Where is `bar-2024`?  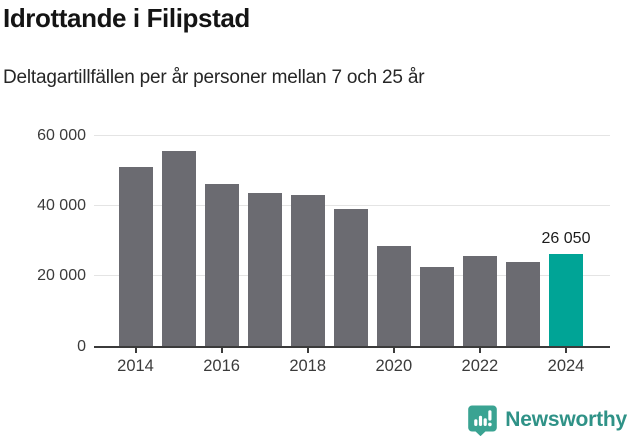
bar-2024 is located at coordinates (566, 300).